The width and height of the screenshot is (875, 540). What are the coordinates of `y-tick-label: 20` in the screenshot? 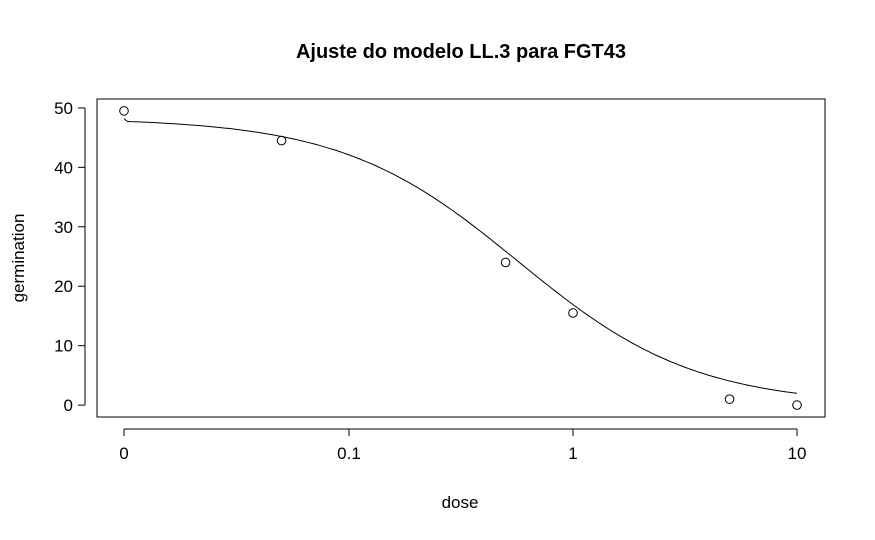 It's located at (63, 286).